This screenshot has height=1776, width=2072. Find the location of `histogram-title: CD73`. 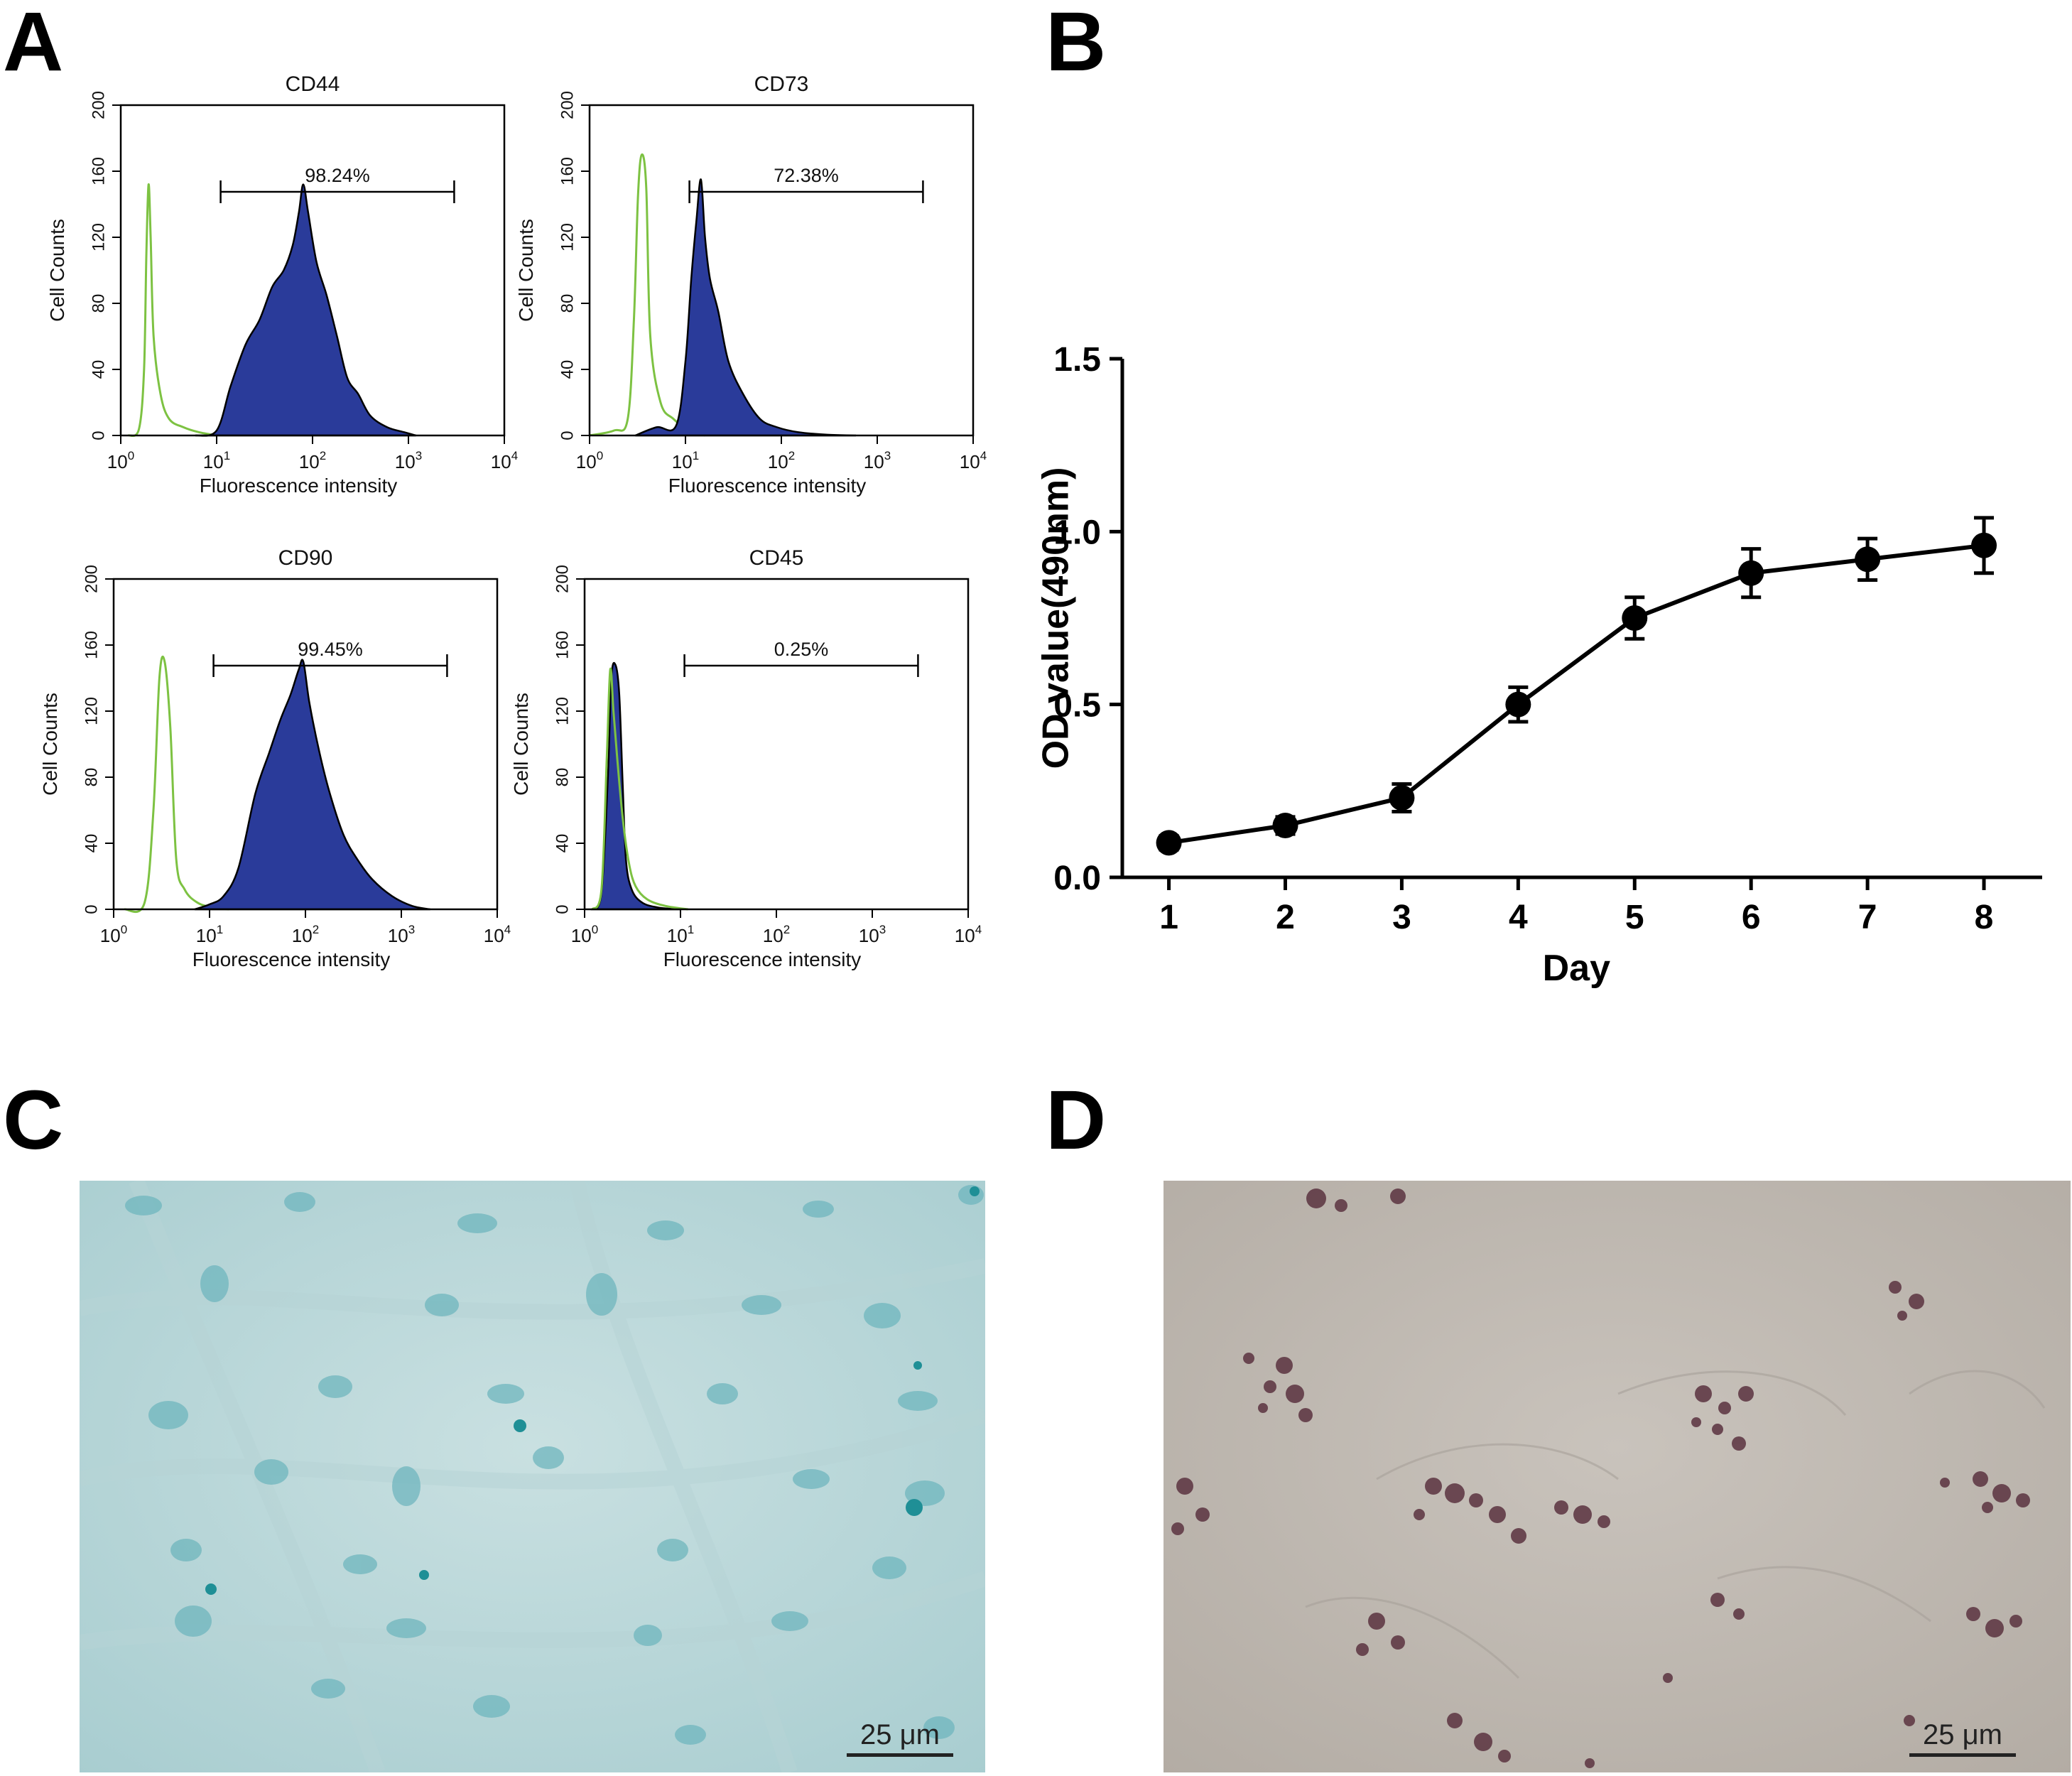

histogram-title: CD73 is located at coordinates (782, 84).